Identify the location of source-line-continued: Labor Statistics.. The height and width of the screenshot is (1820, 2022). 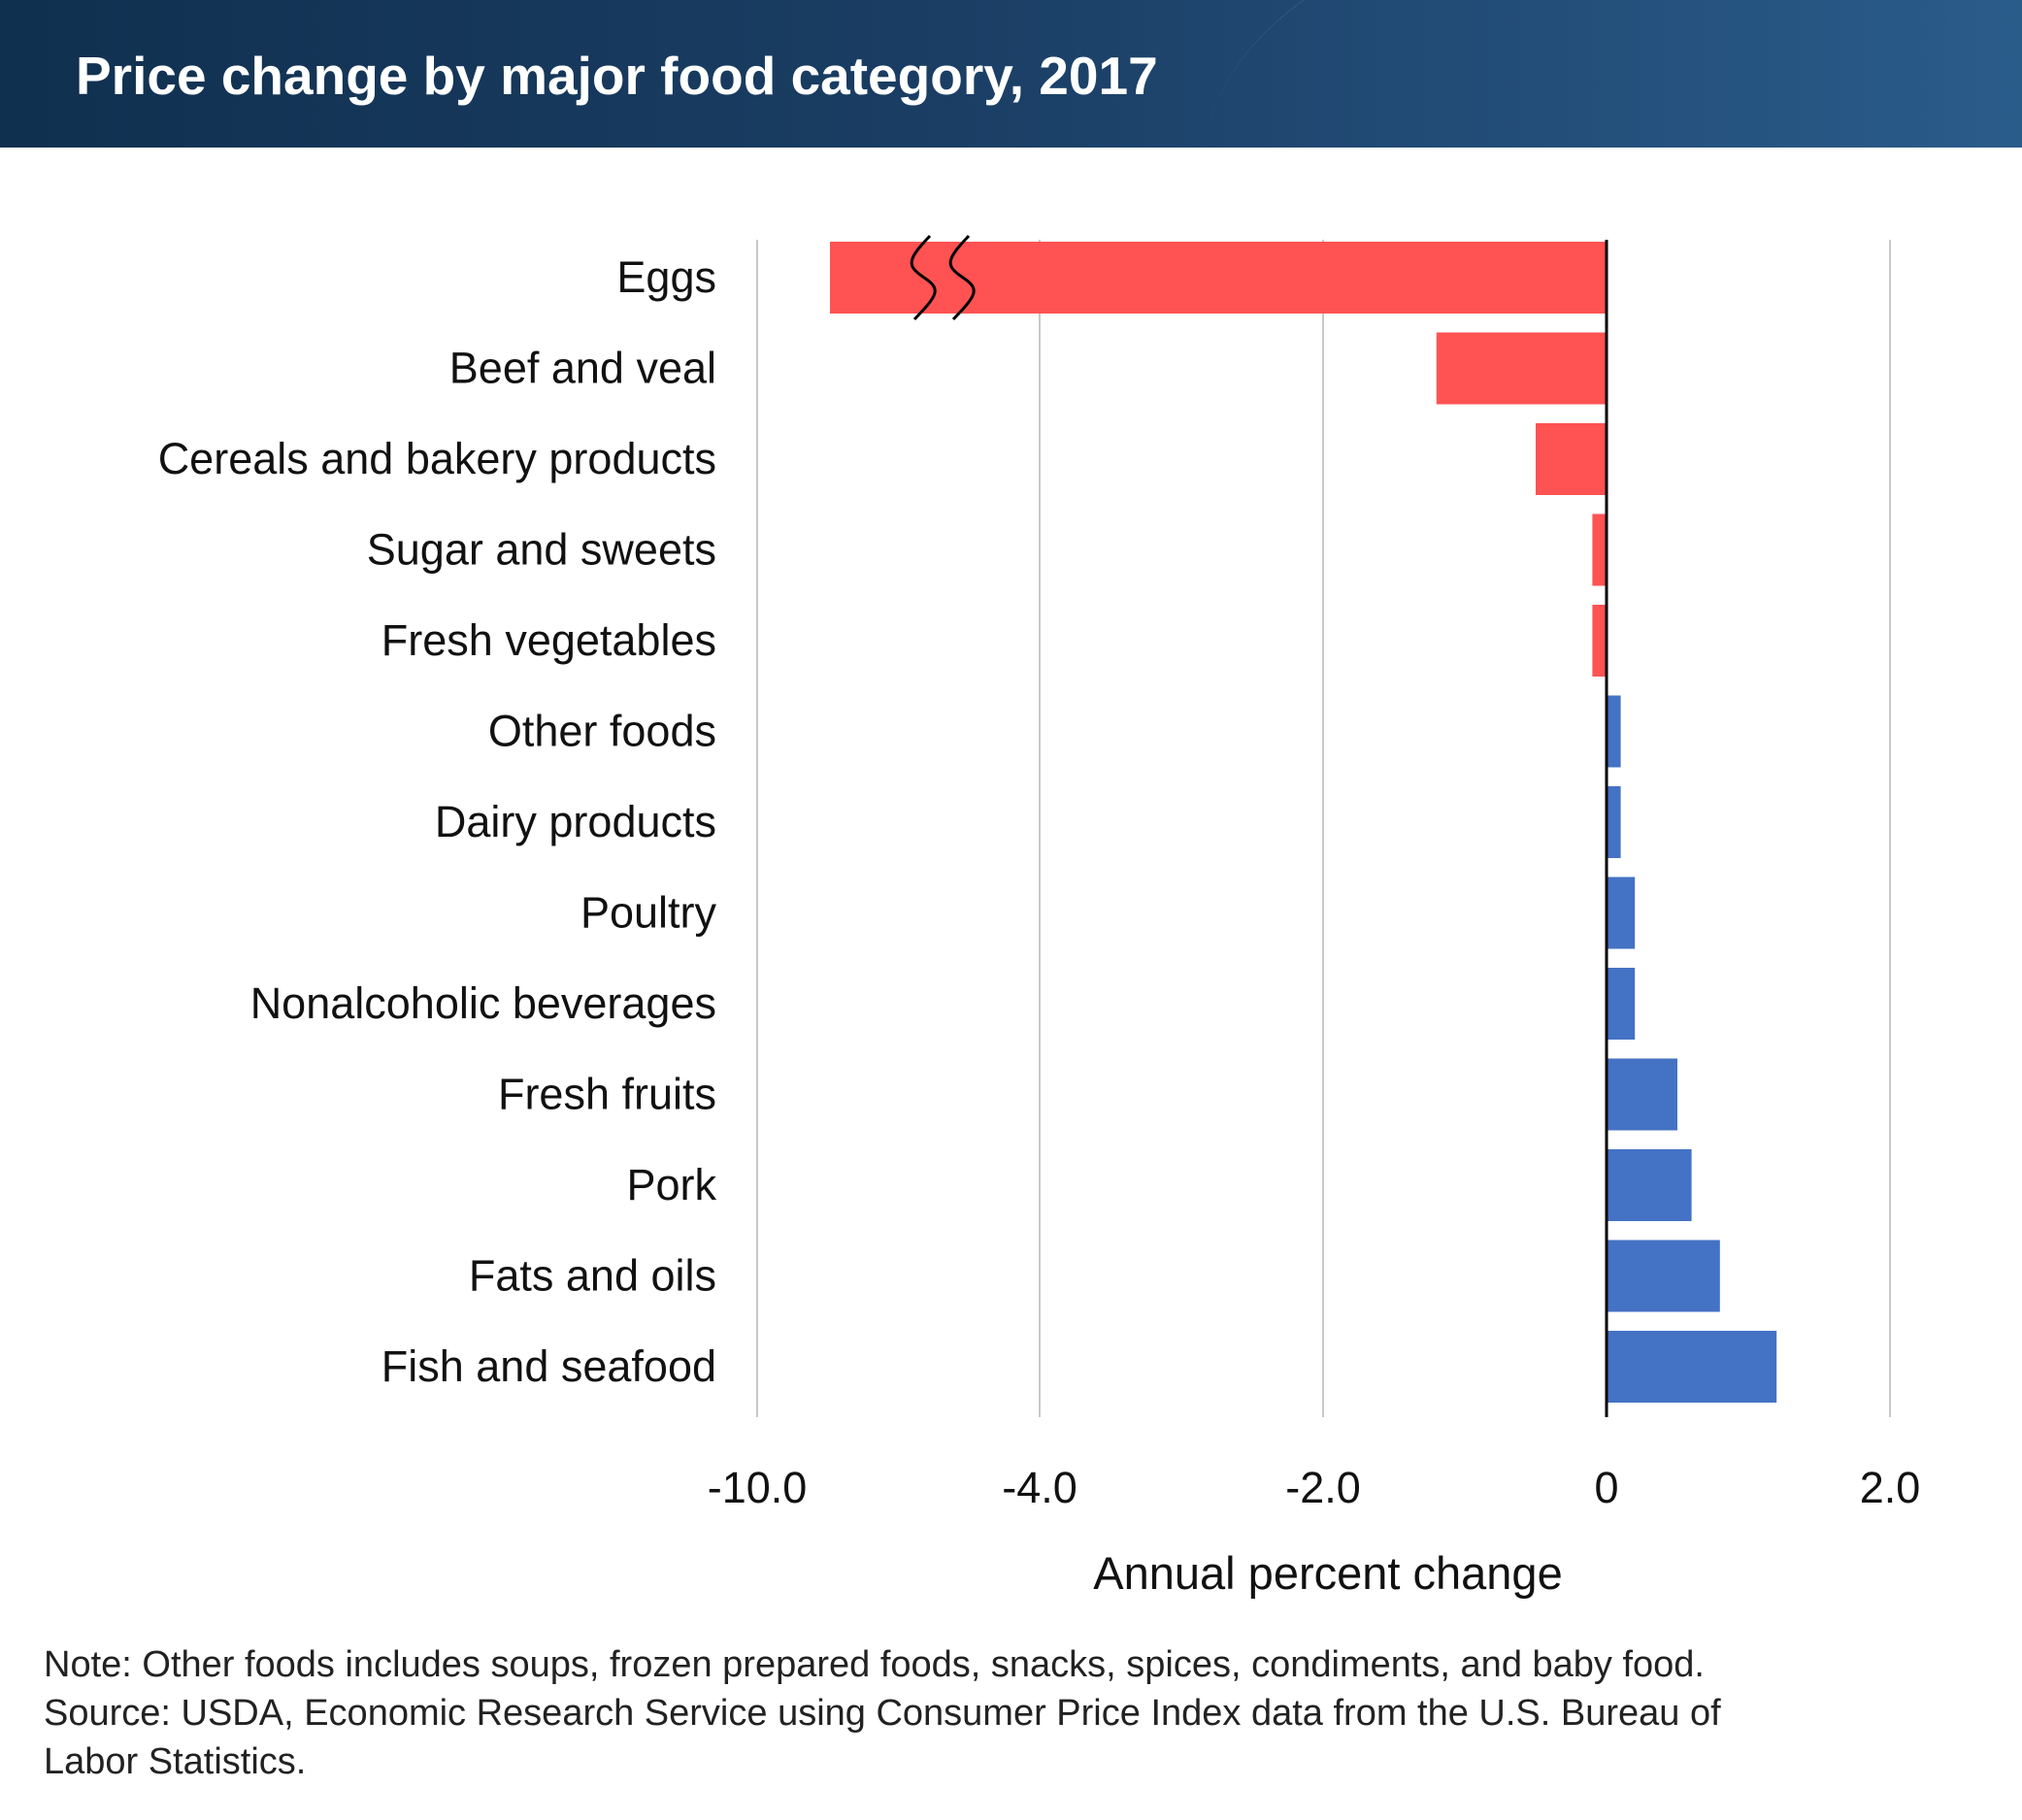
(175, 1761).